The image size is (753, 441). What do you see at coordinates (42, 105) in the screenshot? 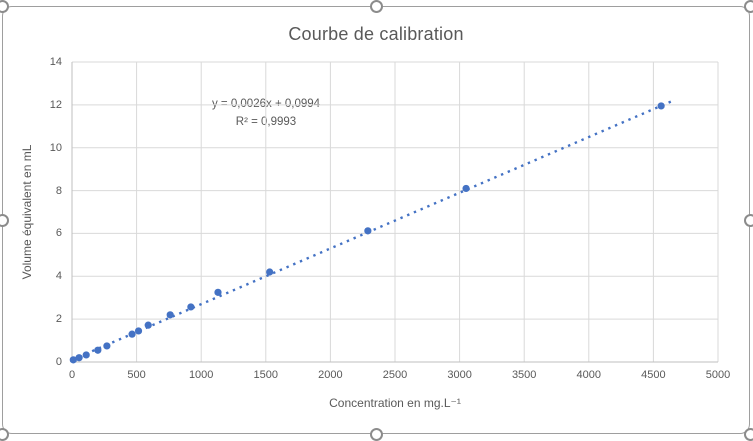
I see `y-tick-label: 12` at bounding box center [42, 105].